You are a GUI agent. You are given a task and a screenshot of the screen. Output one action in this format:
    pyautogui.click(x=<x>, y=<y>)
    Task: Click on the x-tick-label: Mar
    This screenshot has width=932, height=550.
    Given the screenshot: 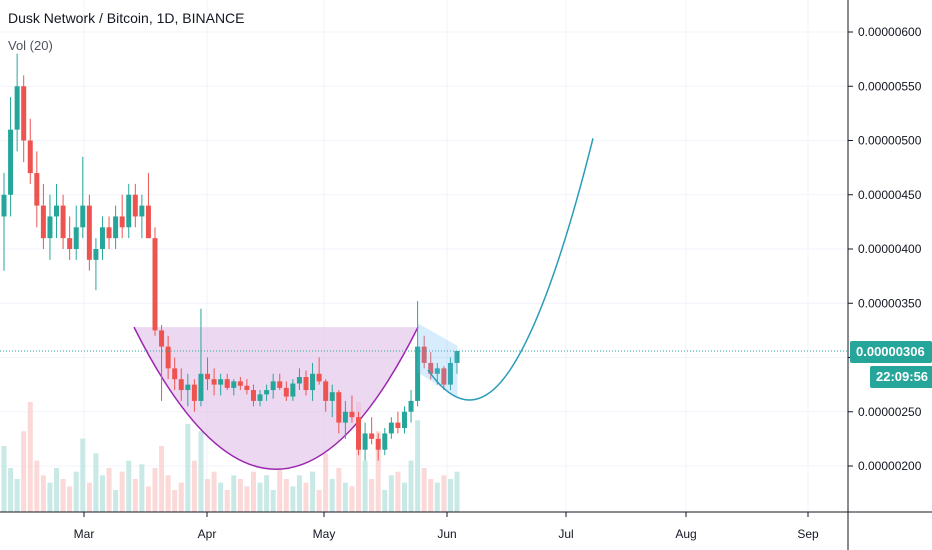 What is the action you would take?
    pyautogui.click(x=84, y=534)
    